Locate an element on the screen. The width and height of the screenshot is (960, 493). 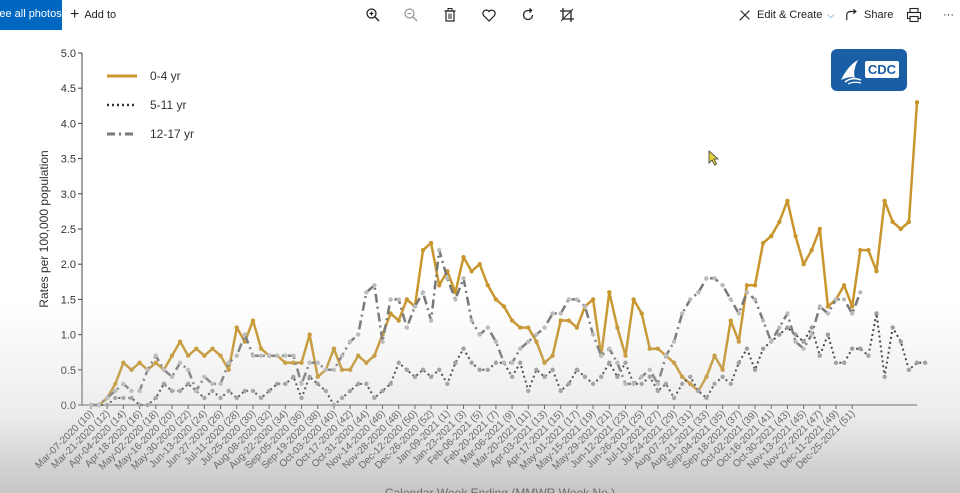
delete-icon is located at coordinates (450, 15).